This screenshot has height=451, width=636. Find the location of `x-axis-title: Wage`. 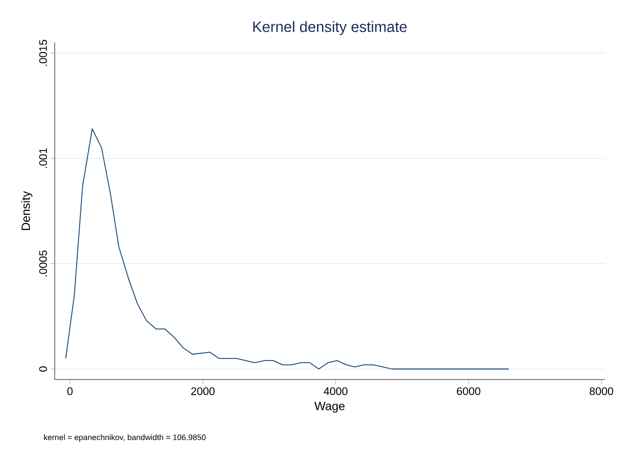

x-axis-title: Wage is located at coordinates (329, 407).